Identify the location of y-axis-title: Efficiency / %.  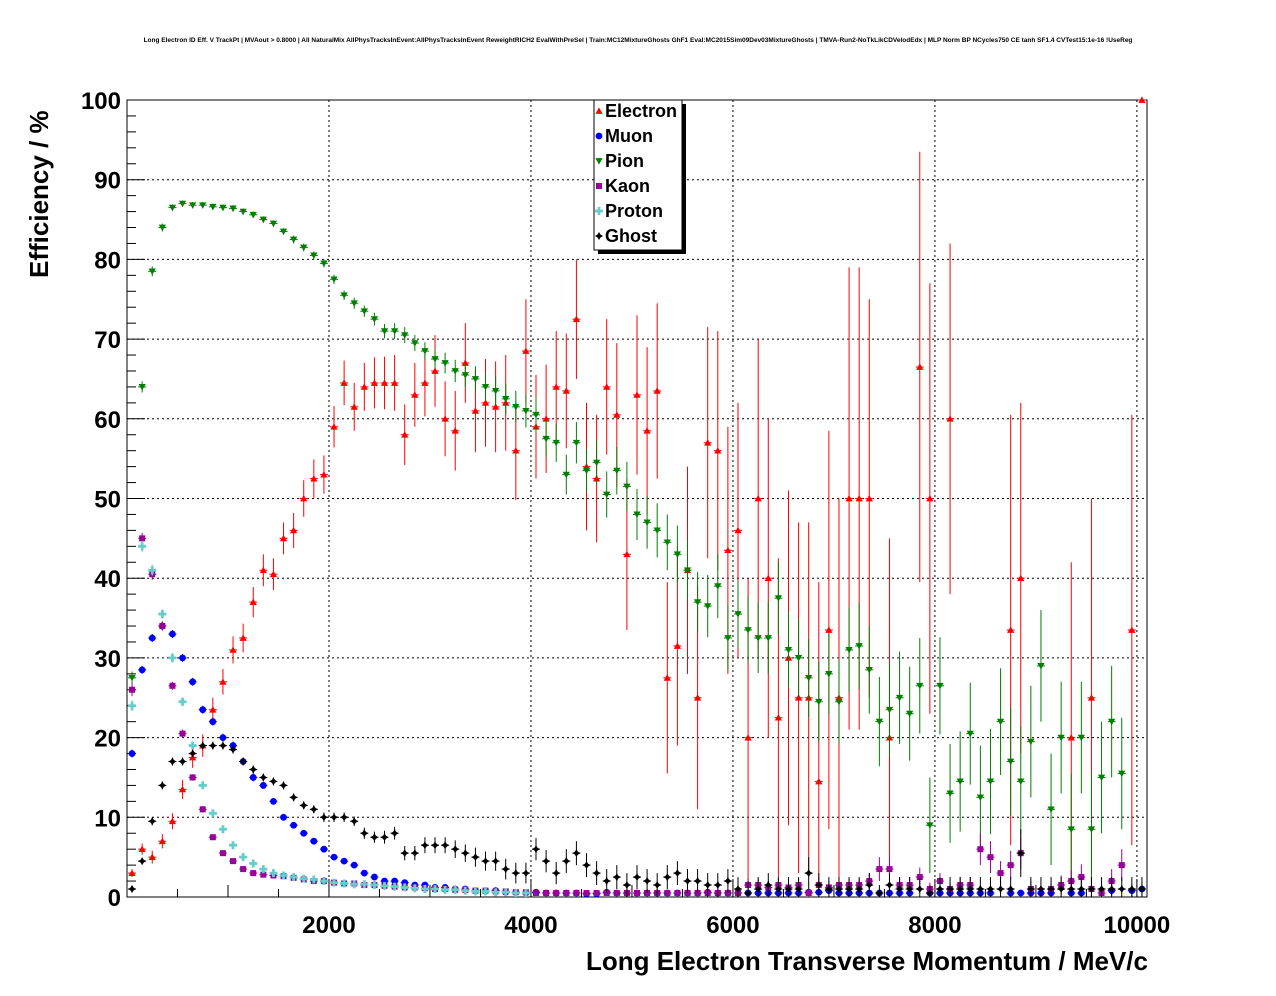
(39, 194).